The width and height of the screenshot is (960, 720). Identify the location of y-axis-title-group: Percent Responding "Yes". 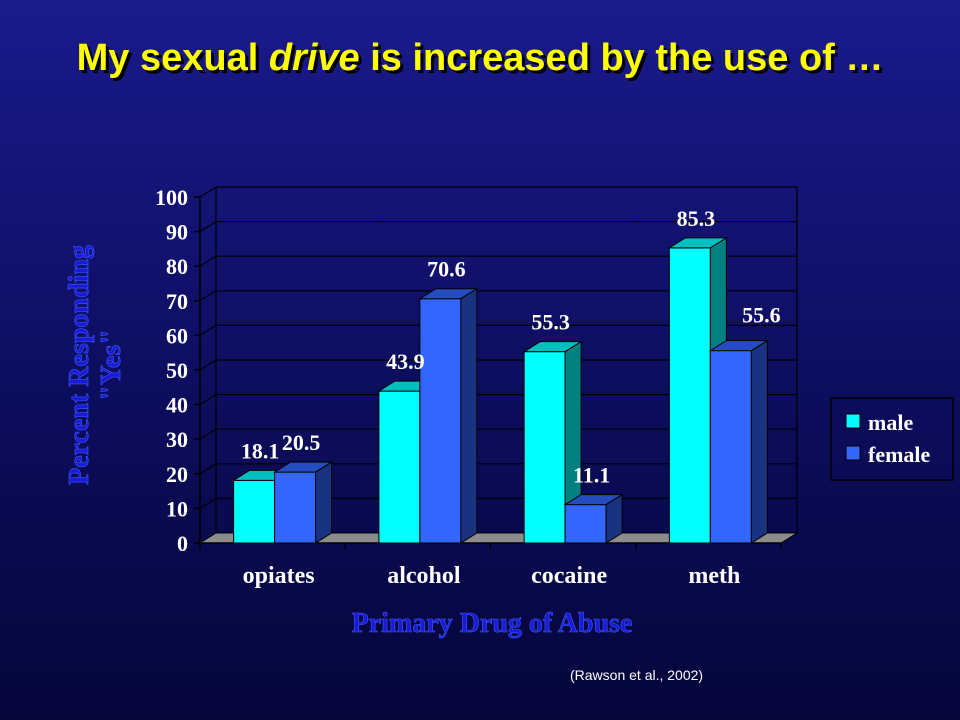
(96, 365).